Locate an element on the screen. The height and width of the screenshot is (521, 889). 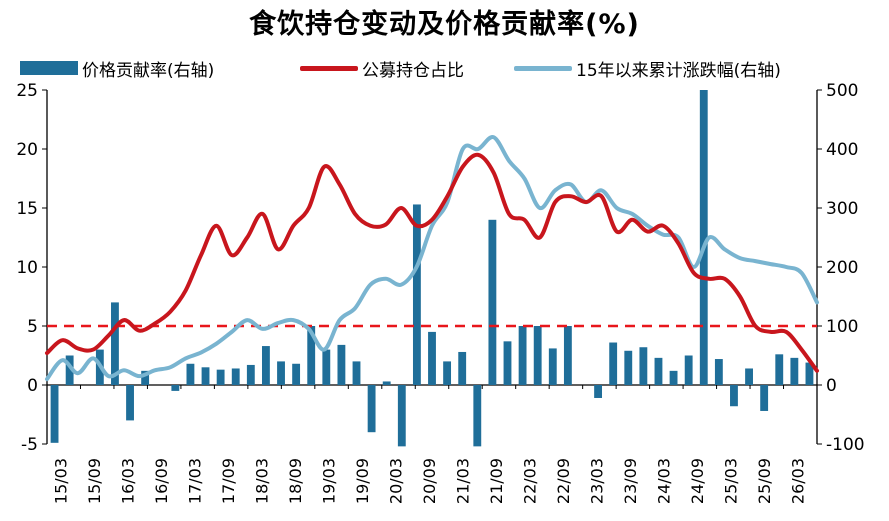
x-tick-label: 23/09 is located at coordinates (630, 481).